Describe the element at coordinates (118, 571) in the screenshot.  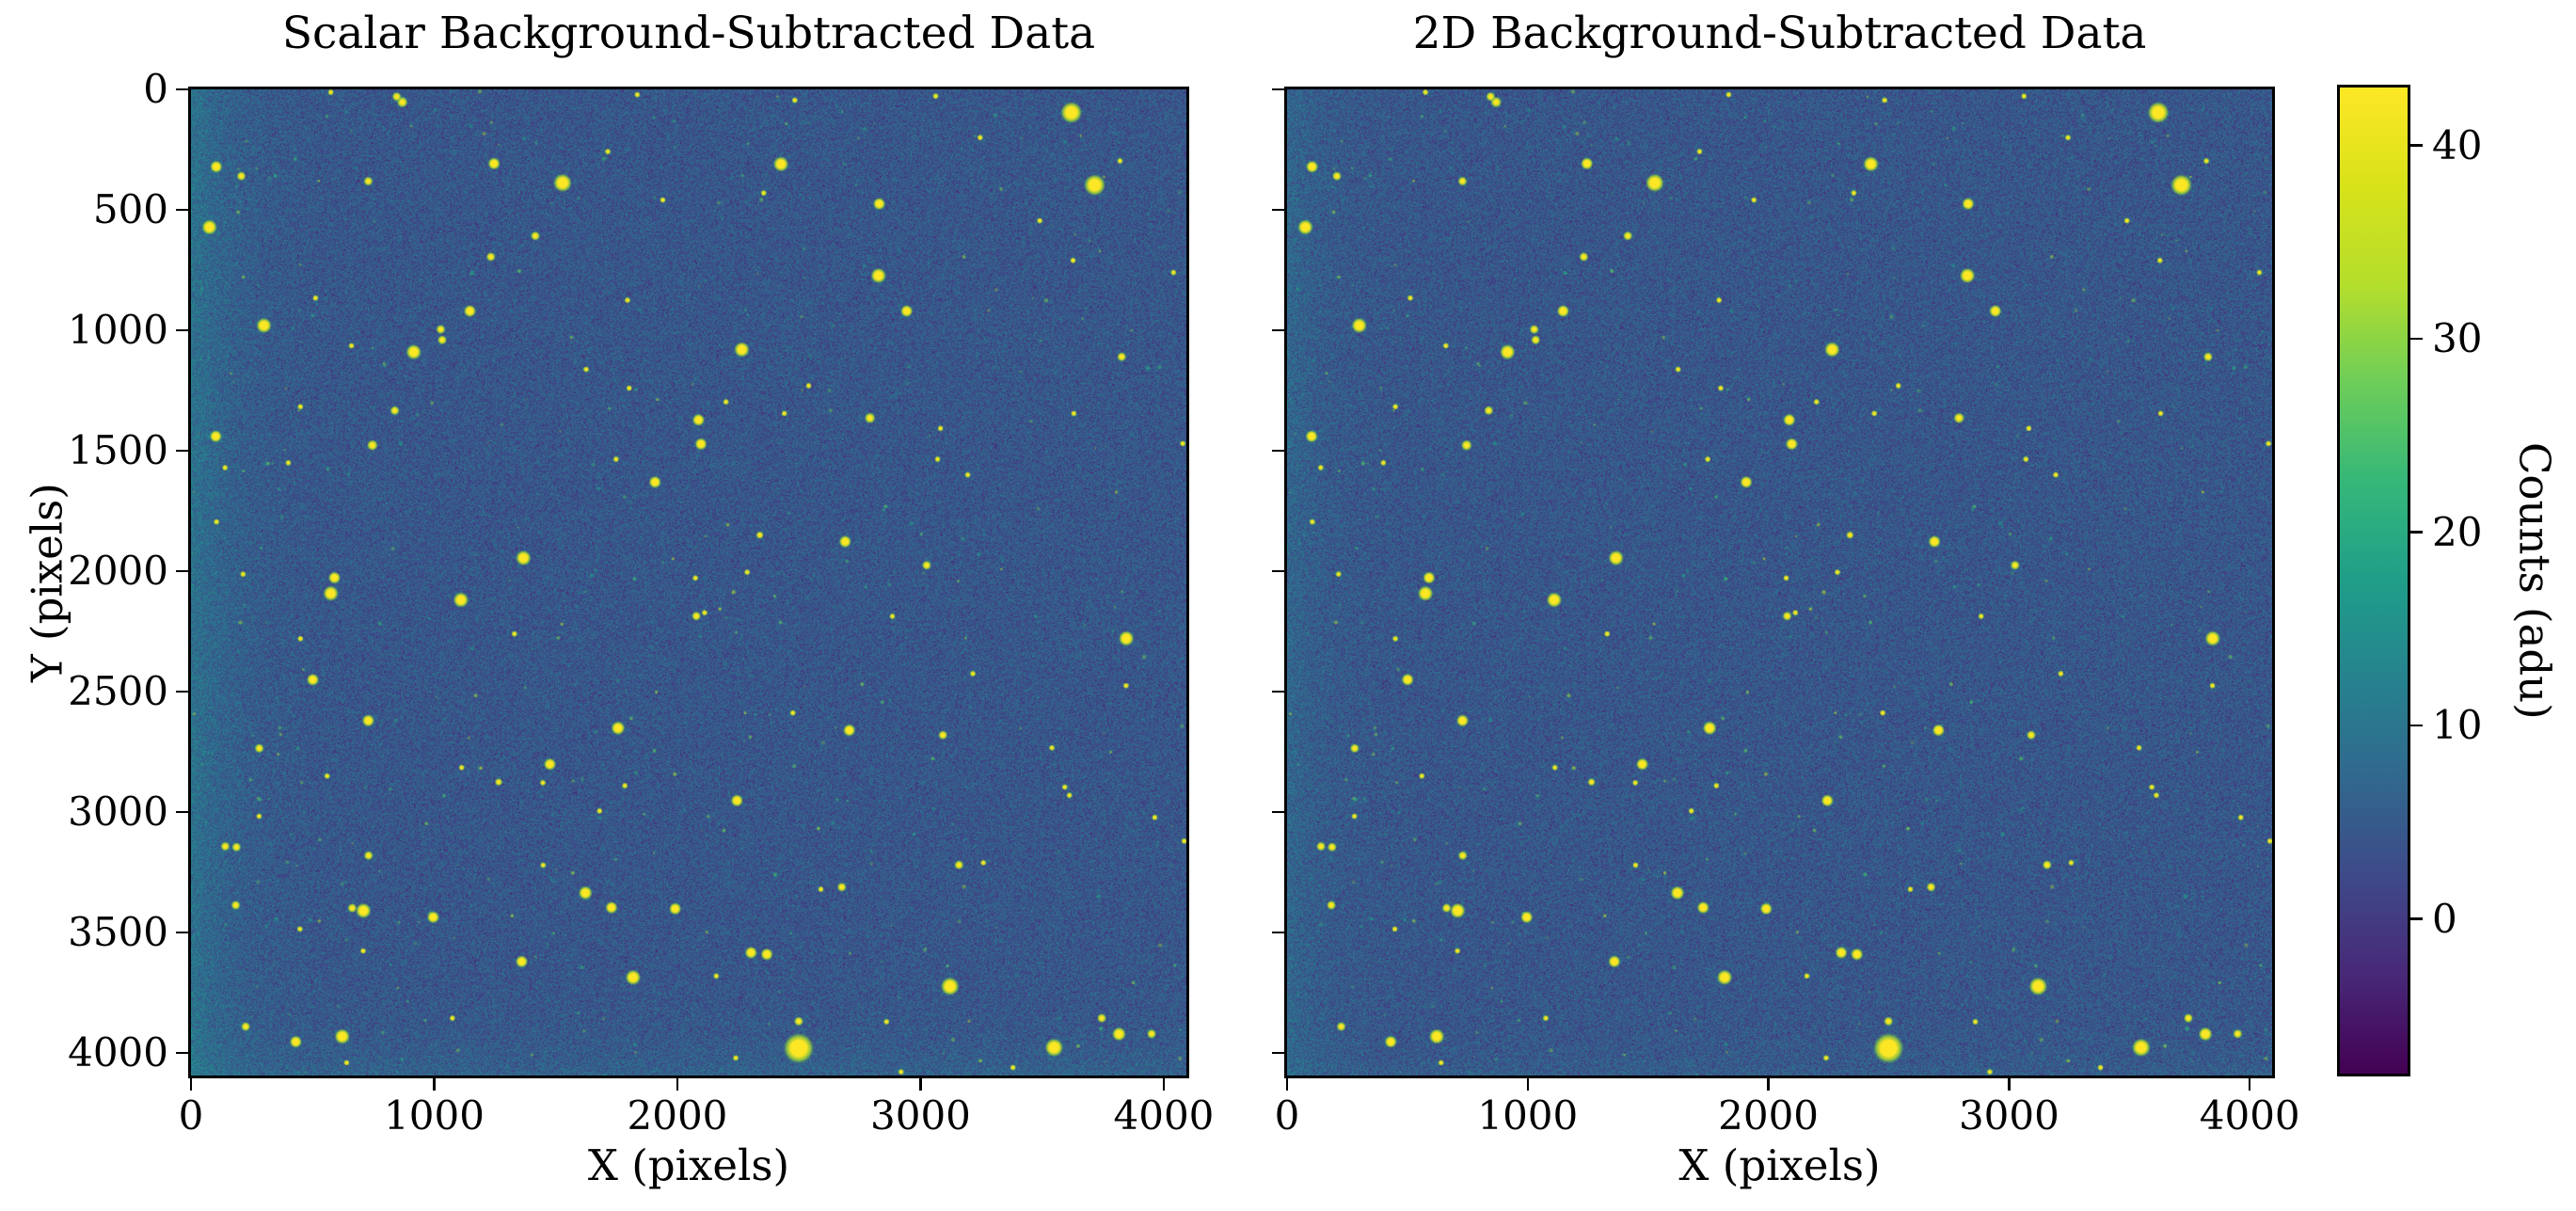
I see `y-tick-label: 2000` at that location.